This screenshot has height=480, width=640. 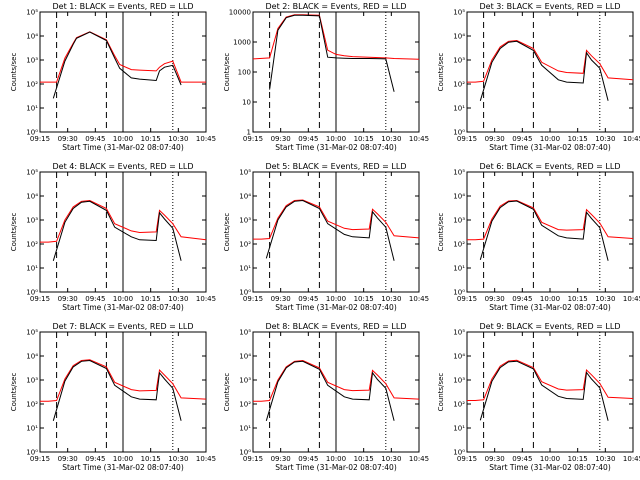 I want to click on y-tick-label: 100, so click(x=244, y=73).